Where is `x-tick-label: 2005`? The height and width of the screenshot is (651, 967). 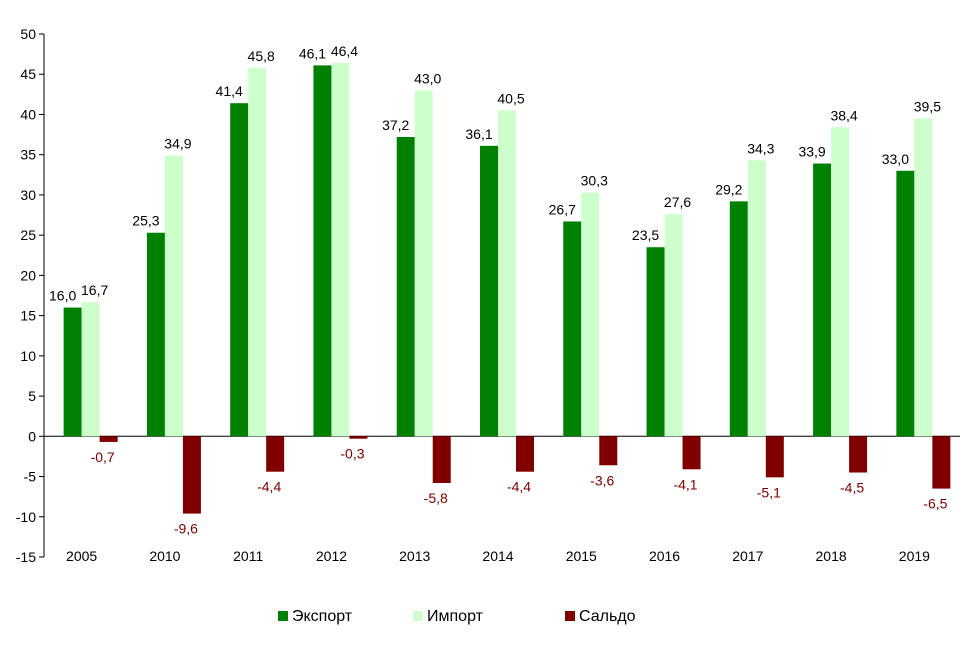
x-tick-label: 2005 is located at coordinates (81, 556).